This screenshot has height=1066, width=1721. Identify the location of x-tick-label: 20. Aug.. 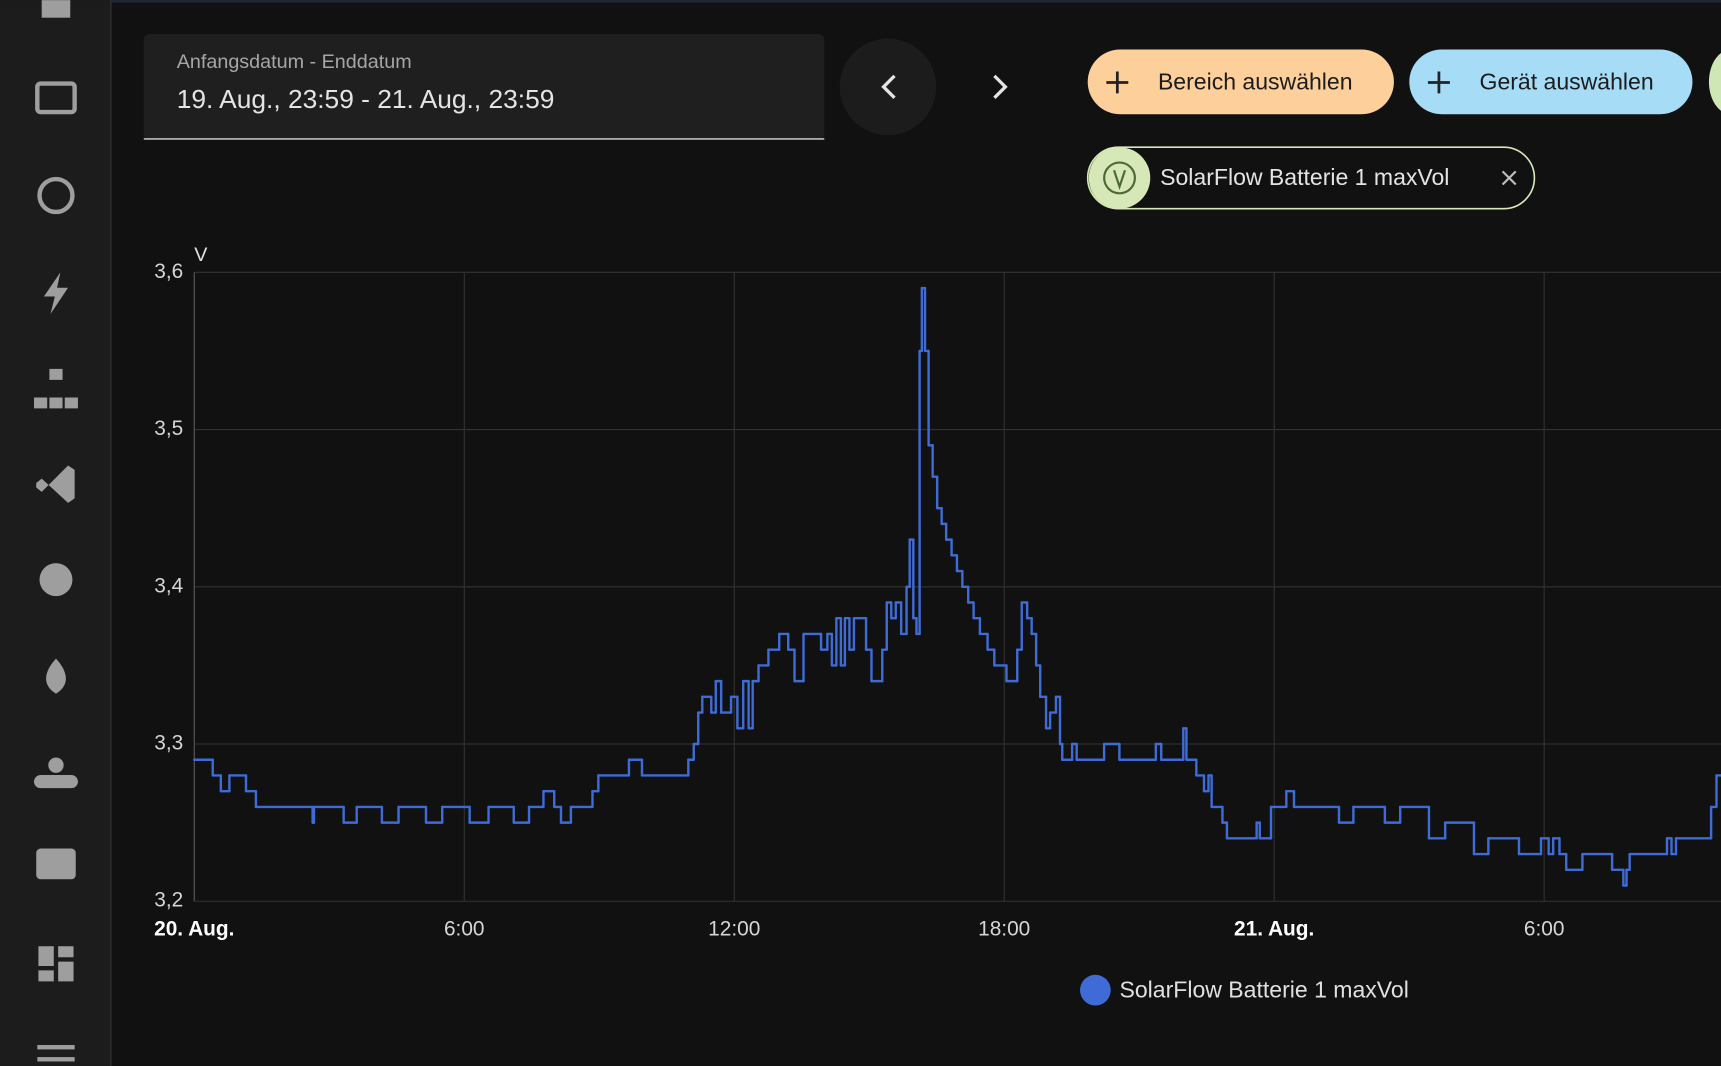
(194, 928).